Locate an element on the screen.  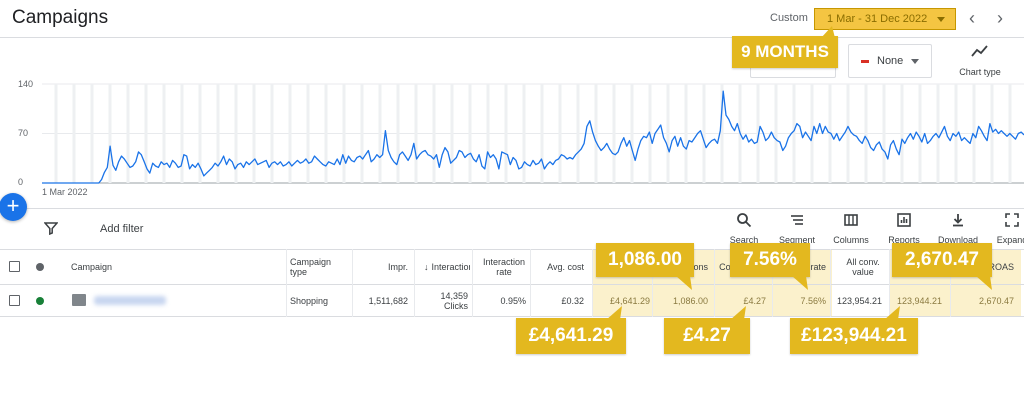
campaign-name-link is located at coordinates (130, 300).